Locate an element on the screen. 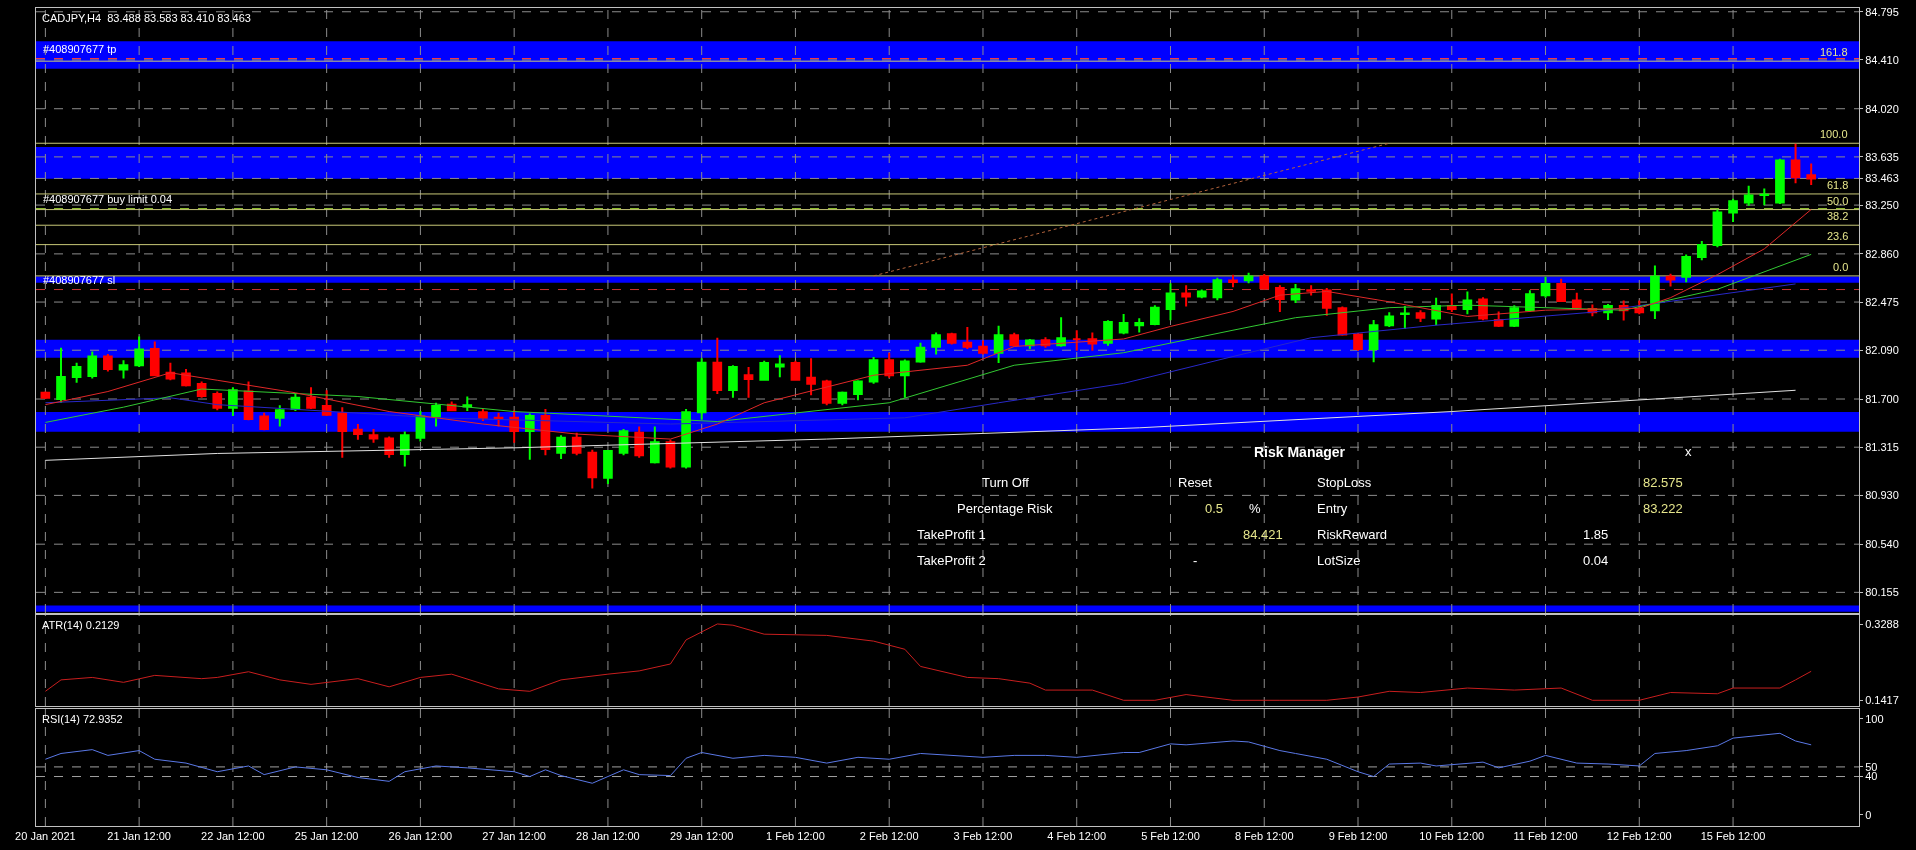 This screenshot has height=850, width=1916. y-tick-label: 81.700 is located at coordinates (1882, 398).